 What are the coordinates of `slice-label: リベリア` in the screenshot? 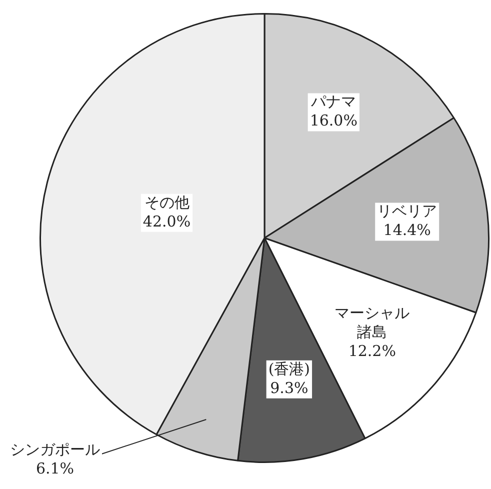 It's located at (407, 211).